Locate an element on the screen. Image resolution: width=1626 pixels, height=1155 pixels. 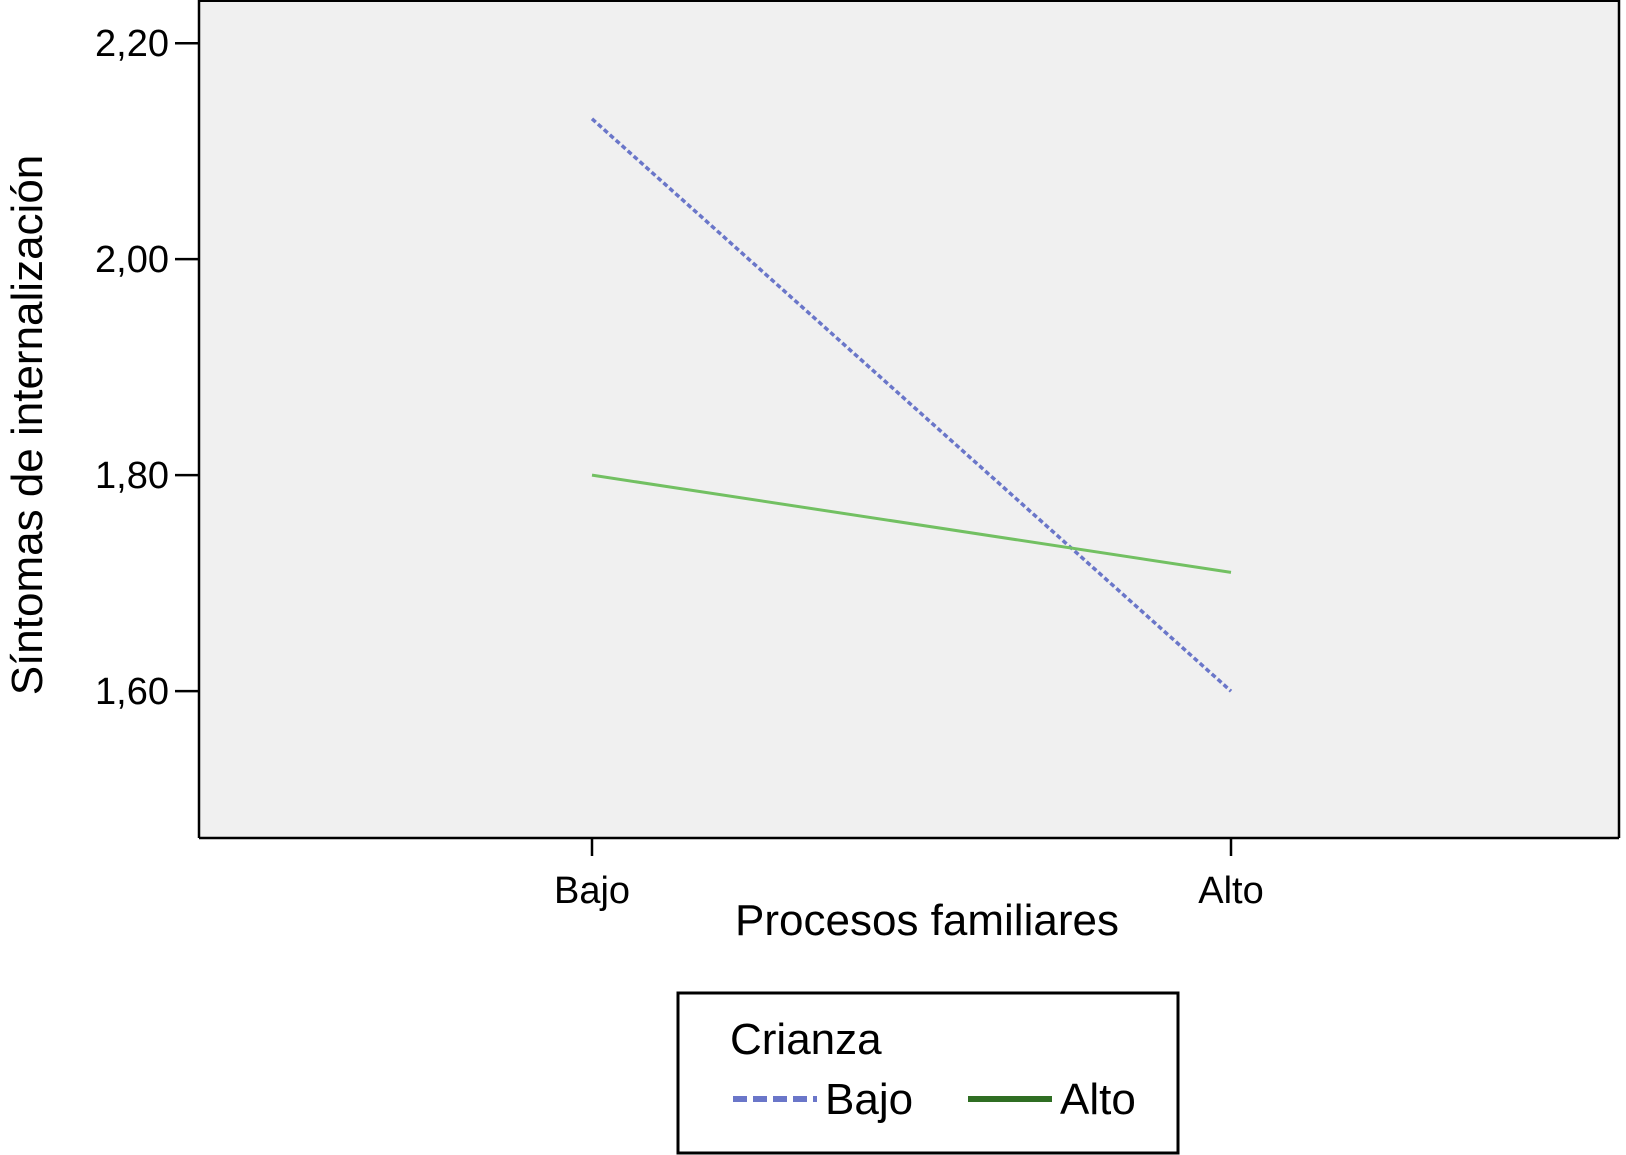
y-tick-label: 2,00 is located at coordinates (132, 260).